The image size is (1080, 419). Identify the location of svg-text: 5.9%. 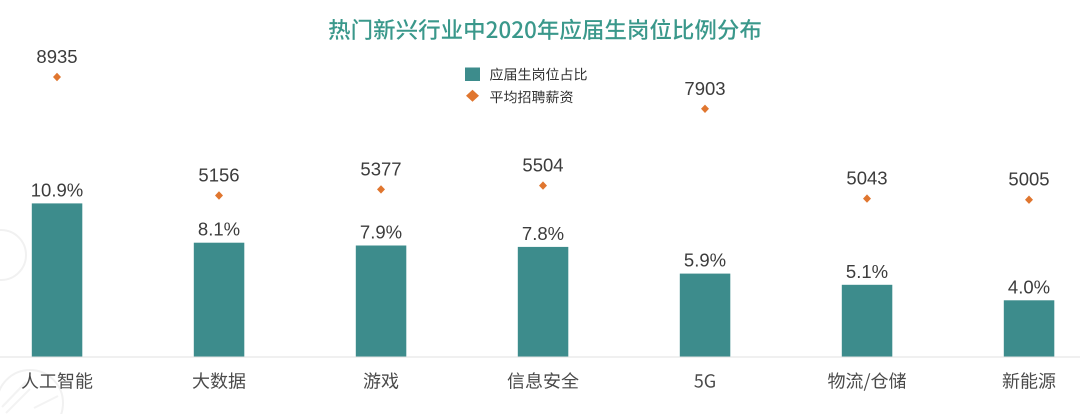
(705, 260).